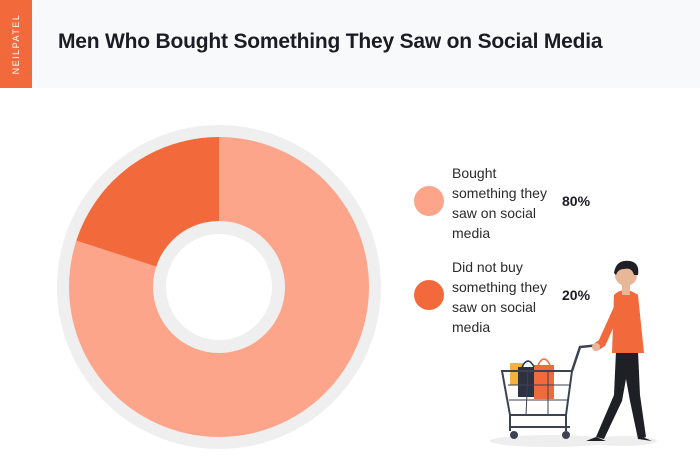 The image size is (700, 473). I want to click on legend-value-bought: 80%, so click(576, 201).